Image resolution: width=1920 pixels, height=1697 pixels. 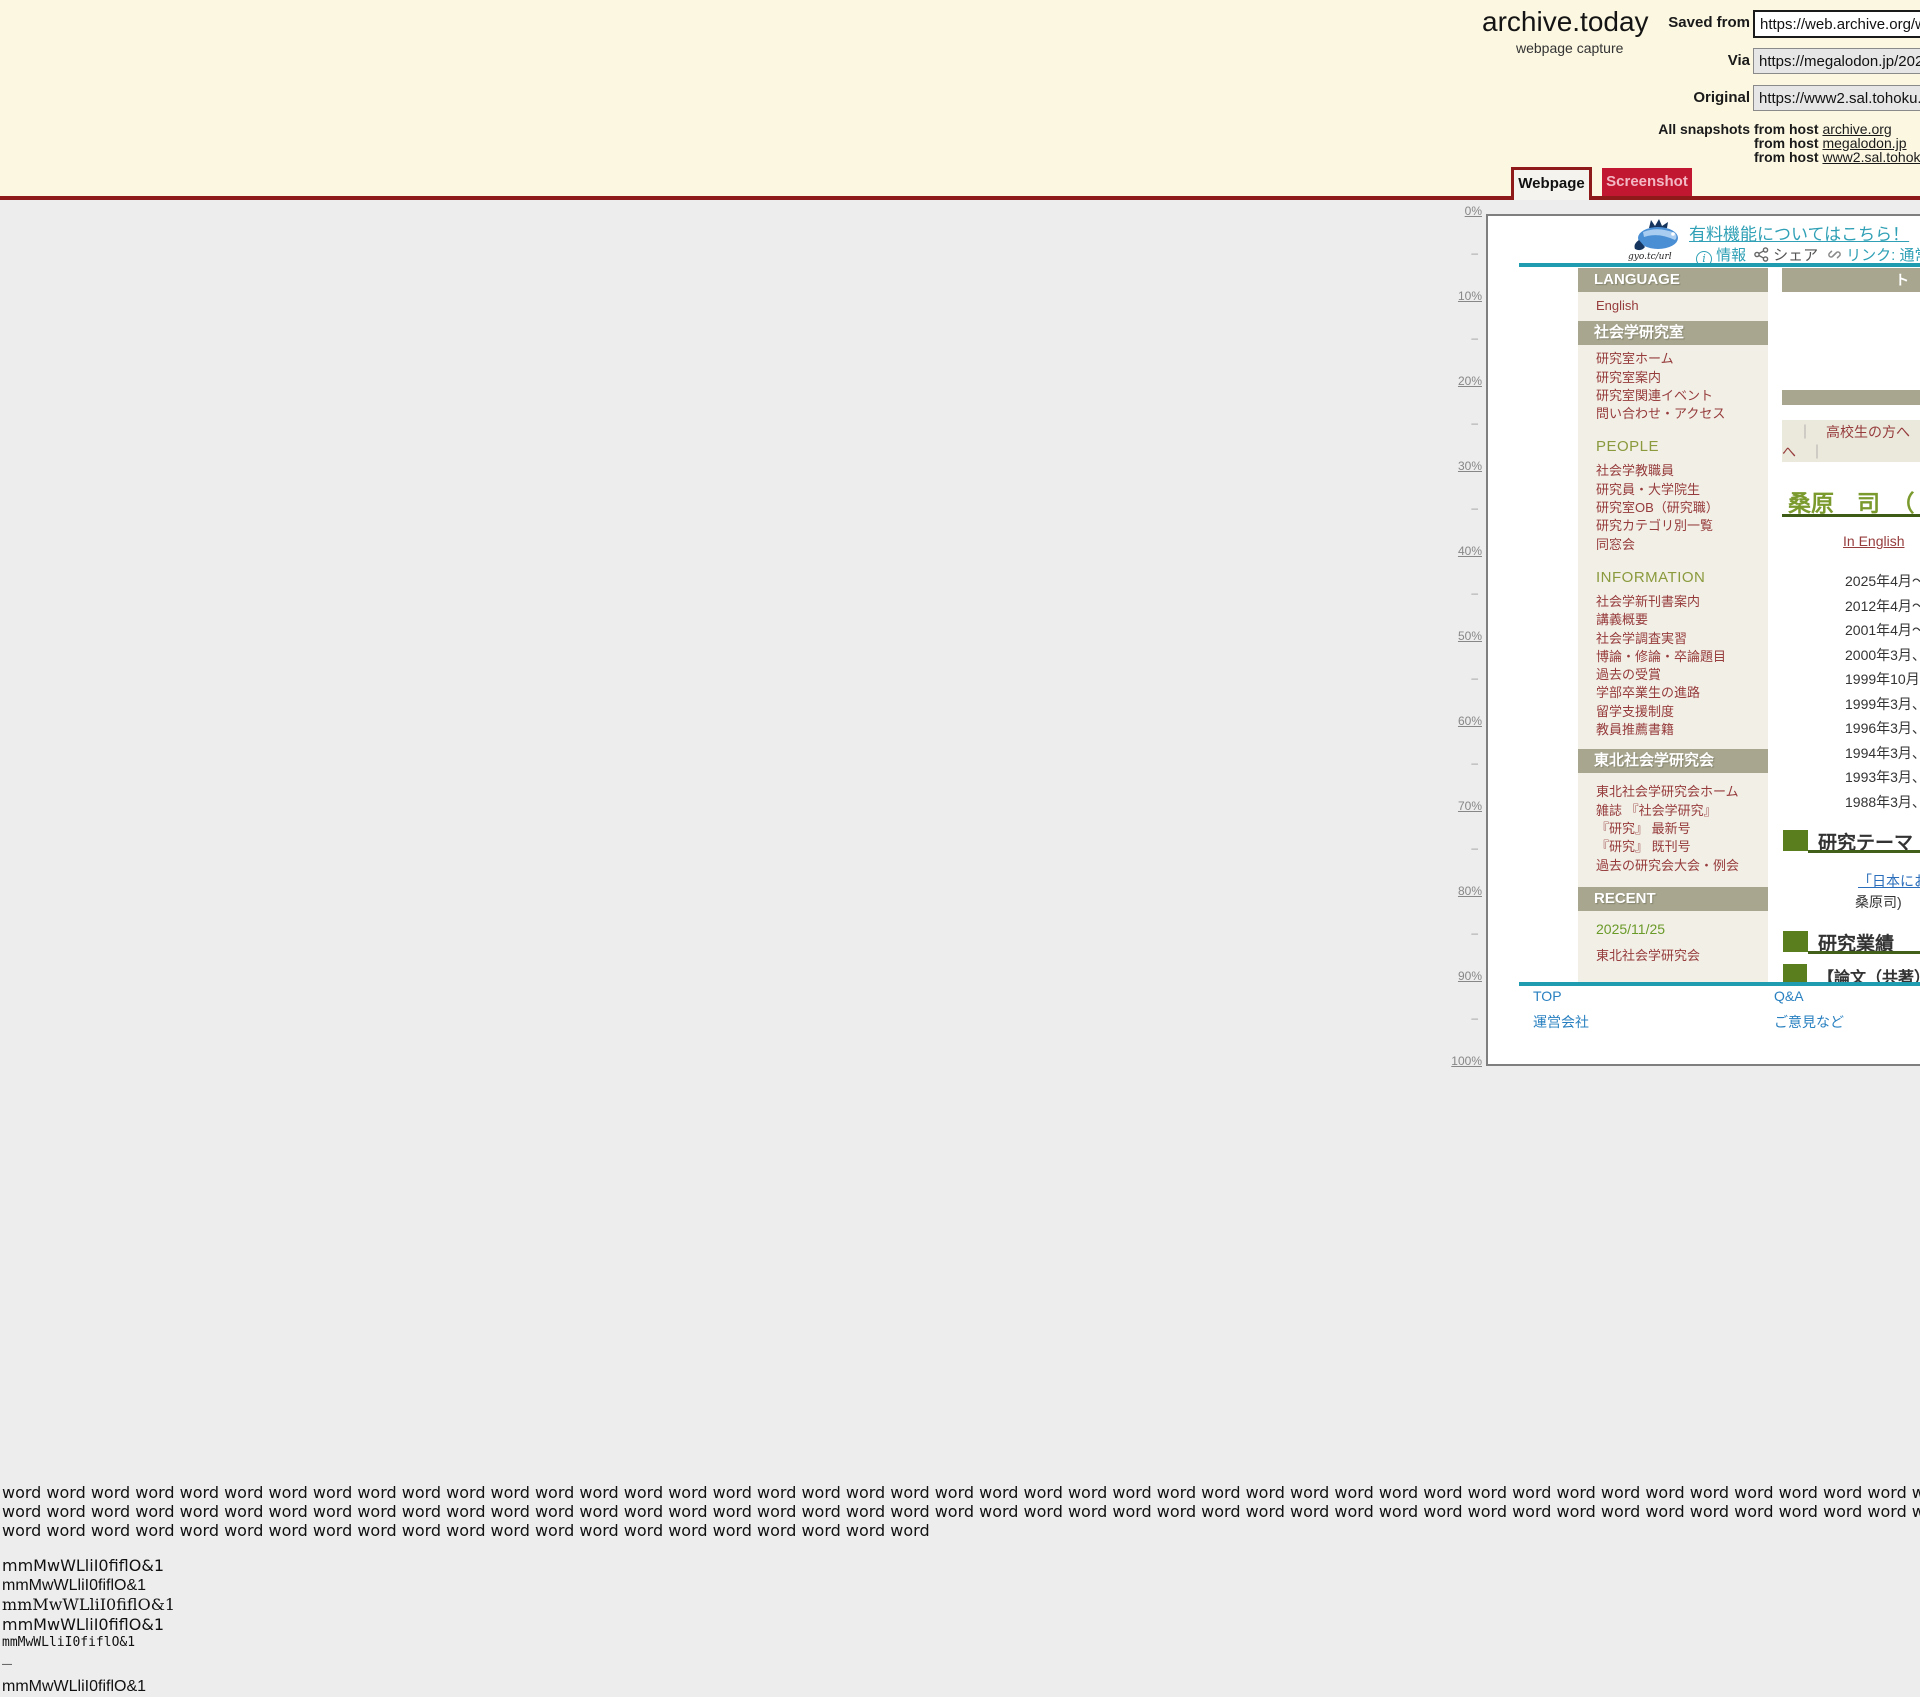 I want to click on page-title-underline, so click(x=1851, y=515).